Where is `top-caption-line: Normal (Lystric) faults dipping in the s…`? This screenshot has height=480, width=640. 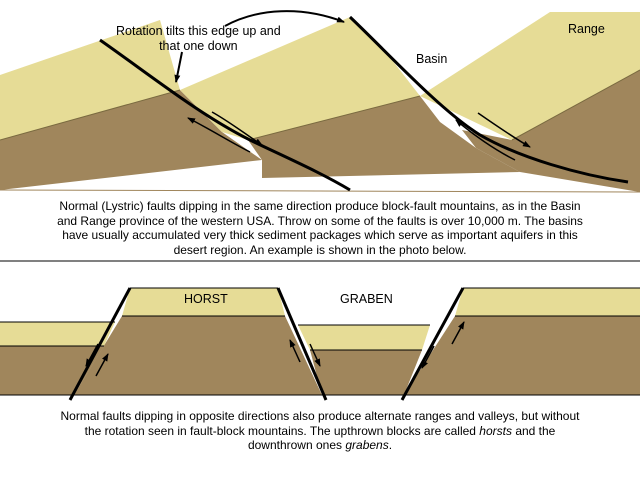 top-caption-line: Normal (Lystric) faults dipping in the s… is located at coordinates (320, 206).